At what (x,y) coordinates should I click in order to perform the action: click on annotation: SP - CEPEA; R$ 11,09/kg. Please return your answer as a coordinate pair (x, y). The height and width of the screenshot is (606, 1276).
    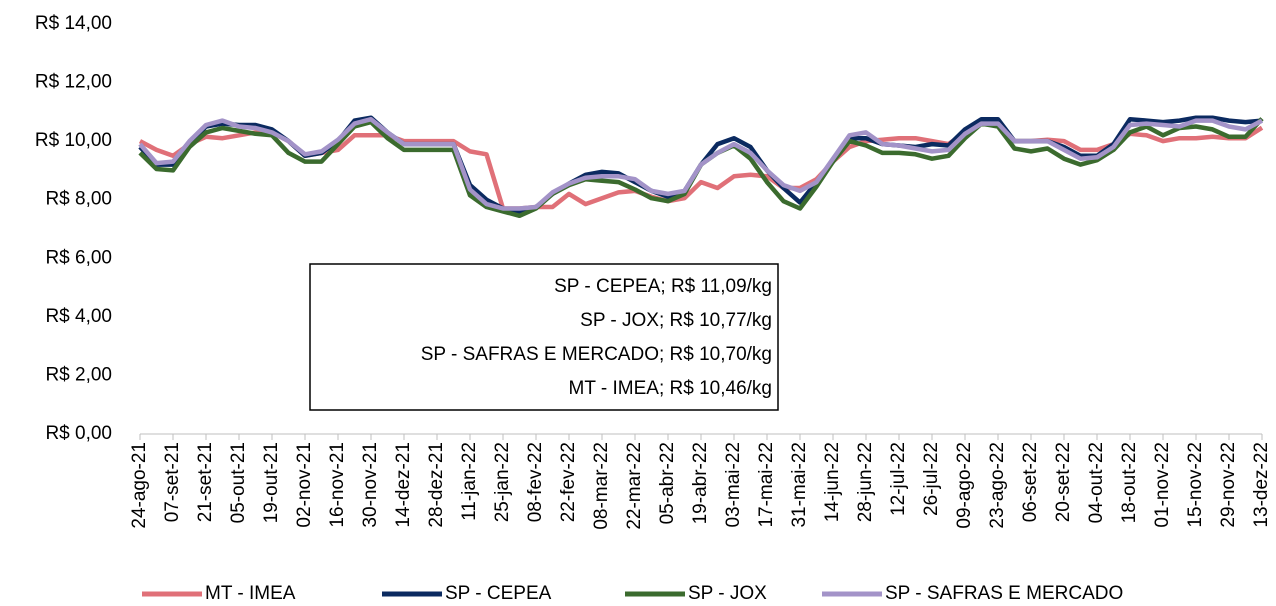
    Looking at the image, I should click on (663, 286).